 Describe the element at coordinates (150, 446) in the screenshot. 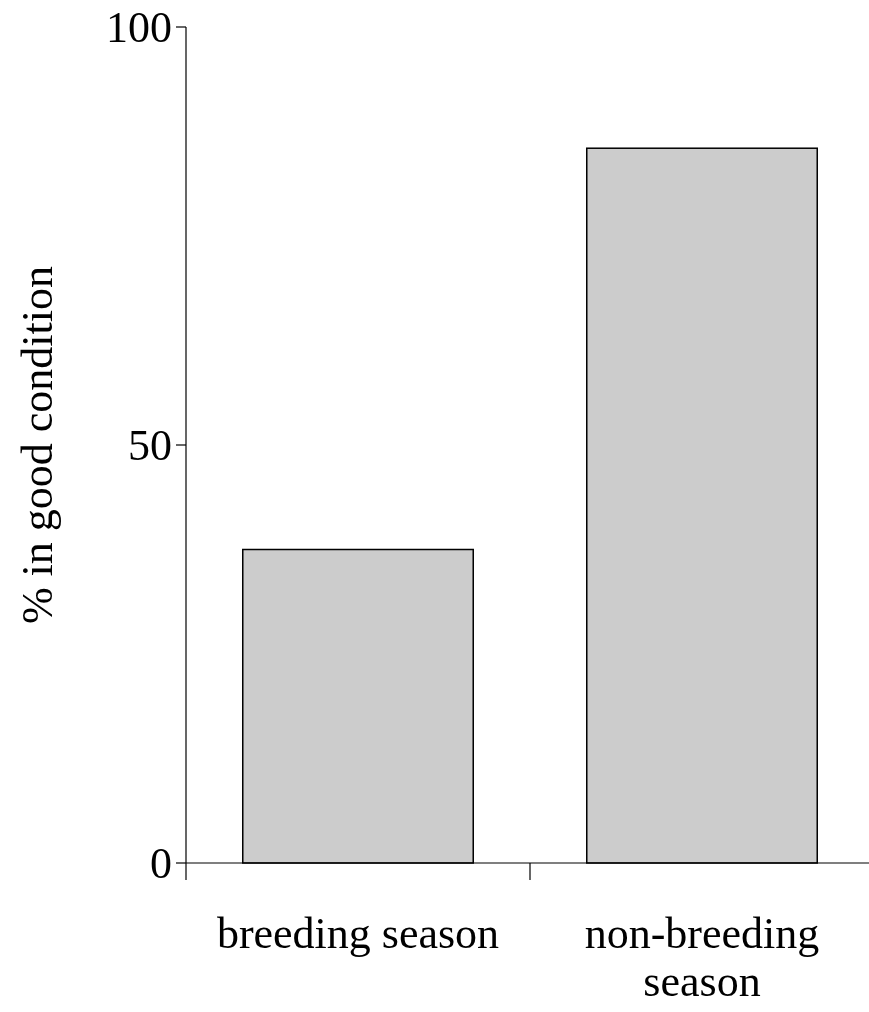

I see `y-tick-label: 50` at that location.